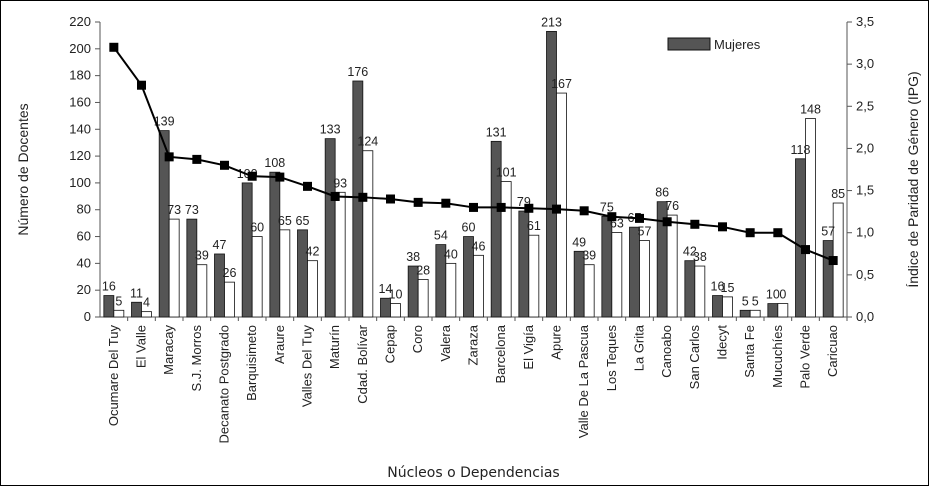 This screenshot has height=487, width=930. What do you see at coordinates (828, 232) in the screenshot?
I see `bar-label-mujeres: 57` at bounding box center [828, 232].